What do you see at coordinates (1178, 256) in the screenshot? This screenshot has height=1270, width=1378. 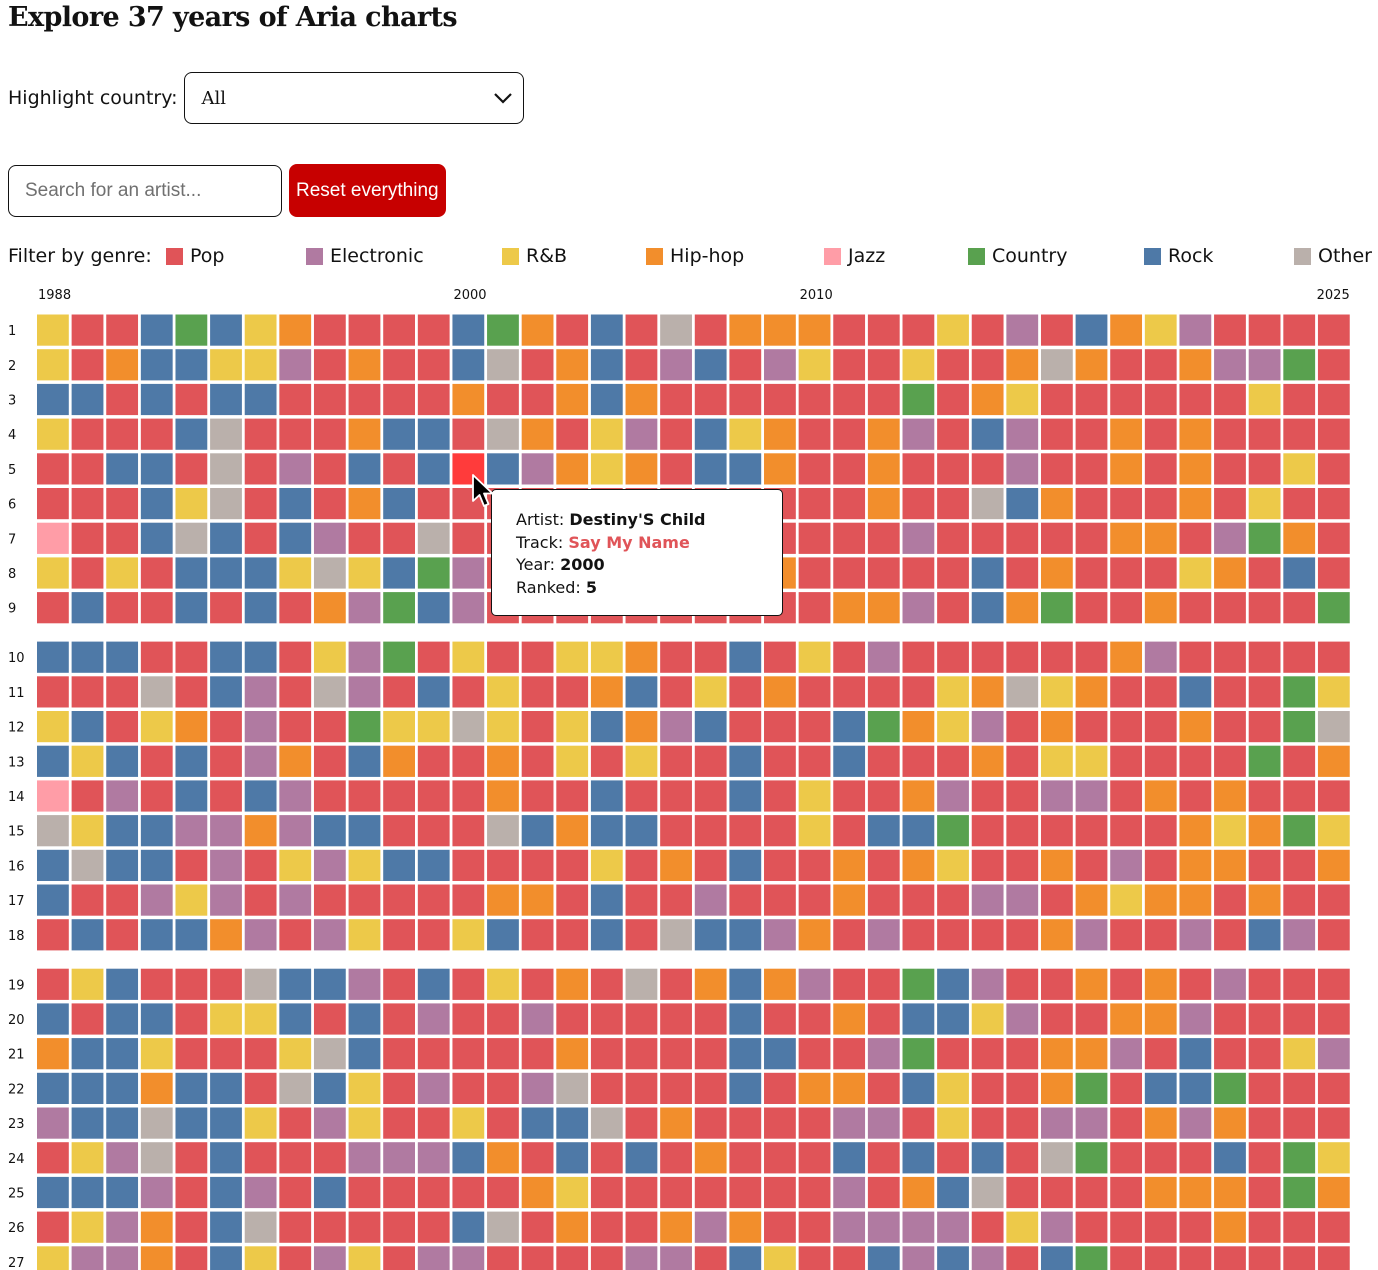 I see `genre-rock: Rock` at bounding box center [1178, 256].